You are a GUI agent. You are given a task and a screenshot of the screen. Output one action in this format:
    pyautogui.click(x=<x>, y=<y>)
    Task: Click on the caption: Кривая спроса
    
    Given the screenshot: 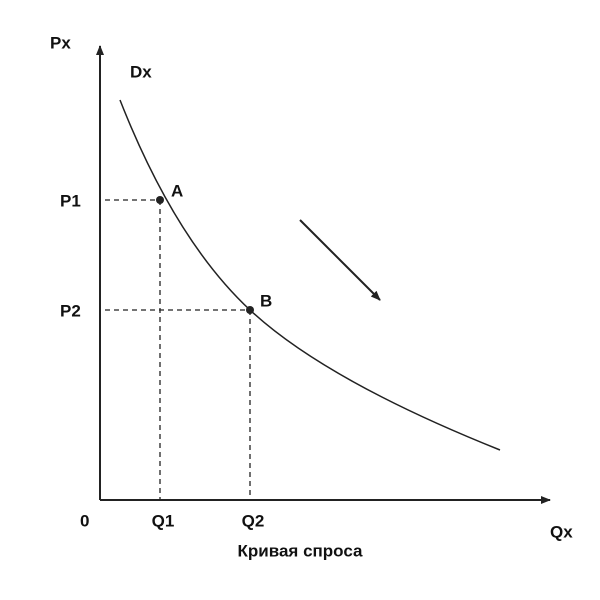 What is the action you would take?
    pyautogui.click(x=300, y=550)
    